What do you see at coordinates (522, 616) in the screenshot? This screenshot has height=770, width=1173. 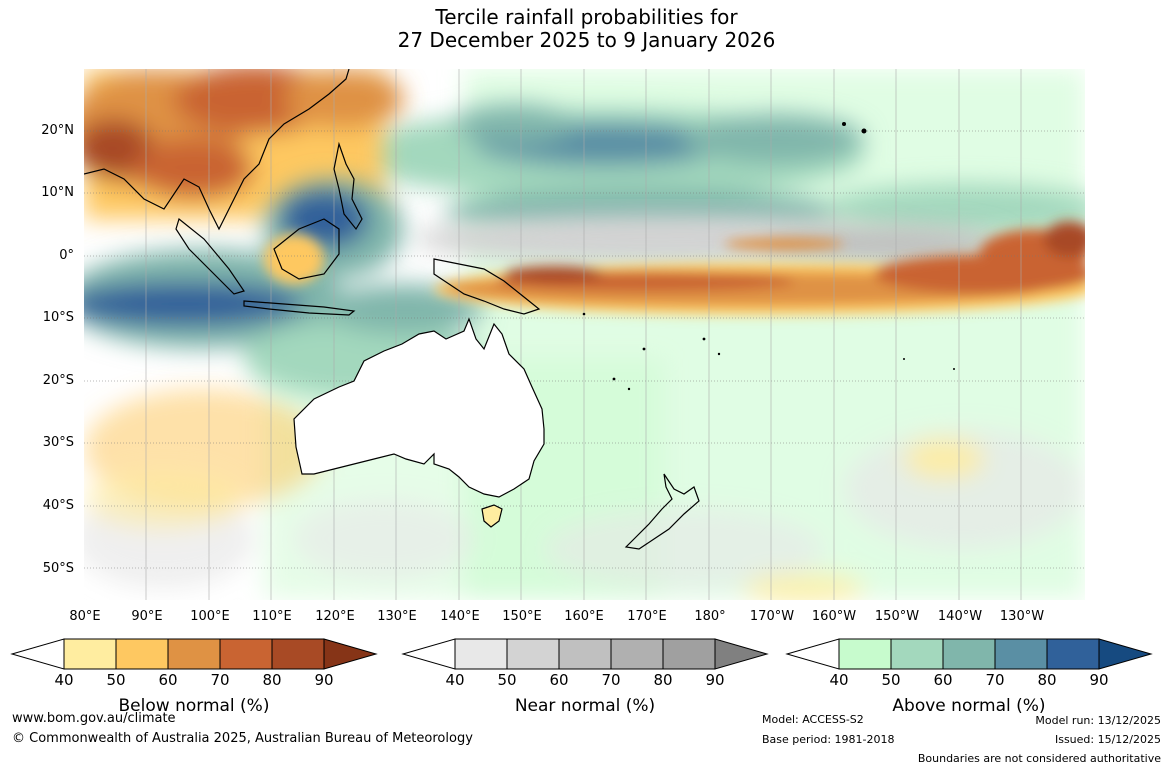 I see `lon-label-150e: 150°E` at bounding box center [522, 616].